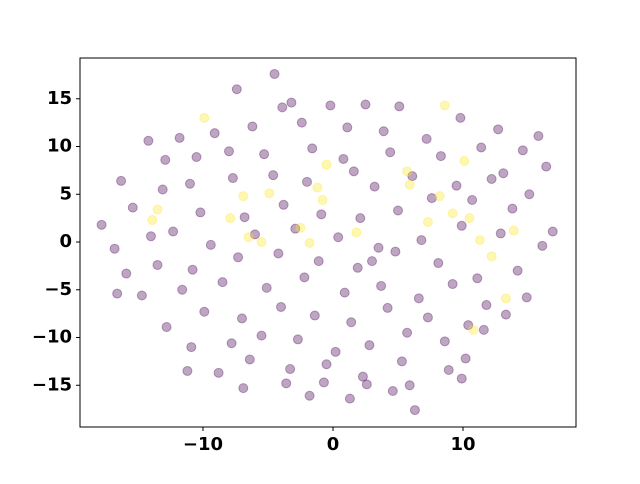 The width and height of the screenshot is (640, 484). What do you see at coordinates (59, 98) in the screenshot?
I see `y-tick-label: 15` at bounding box center [59, 98].